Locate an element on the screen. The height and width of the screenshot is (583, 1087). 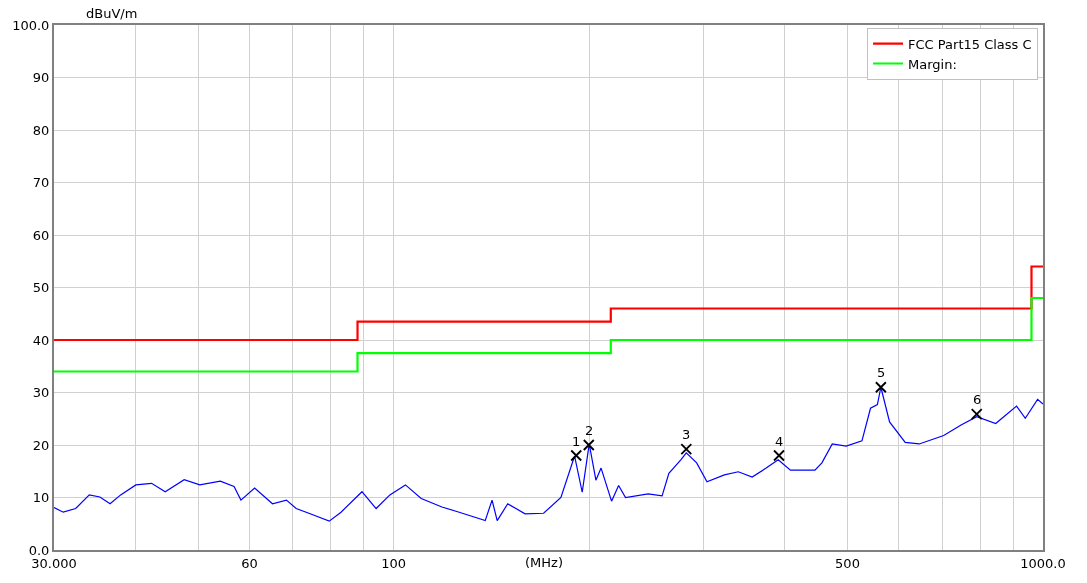
legend-label: Margin: is located at coordinates (932, 64).